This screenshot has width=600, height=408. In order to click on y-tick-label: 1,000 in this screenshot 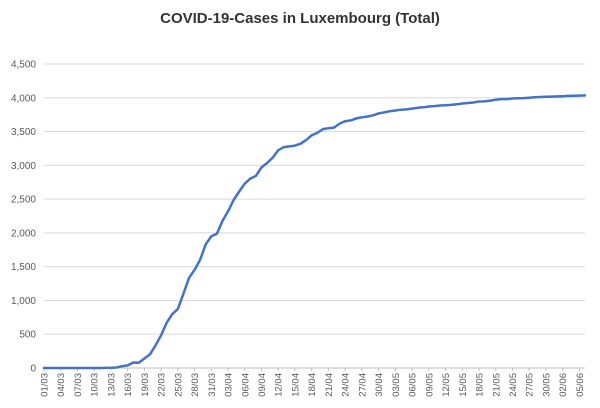, I will do `click(23, 301)`.